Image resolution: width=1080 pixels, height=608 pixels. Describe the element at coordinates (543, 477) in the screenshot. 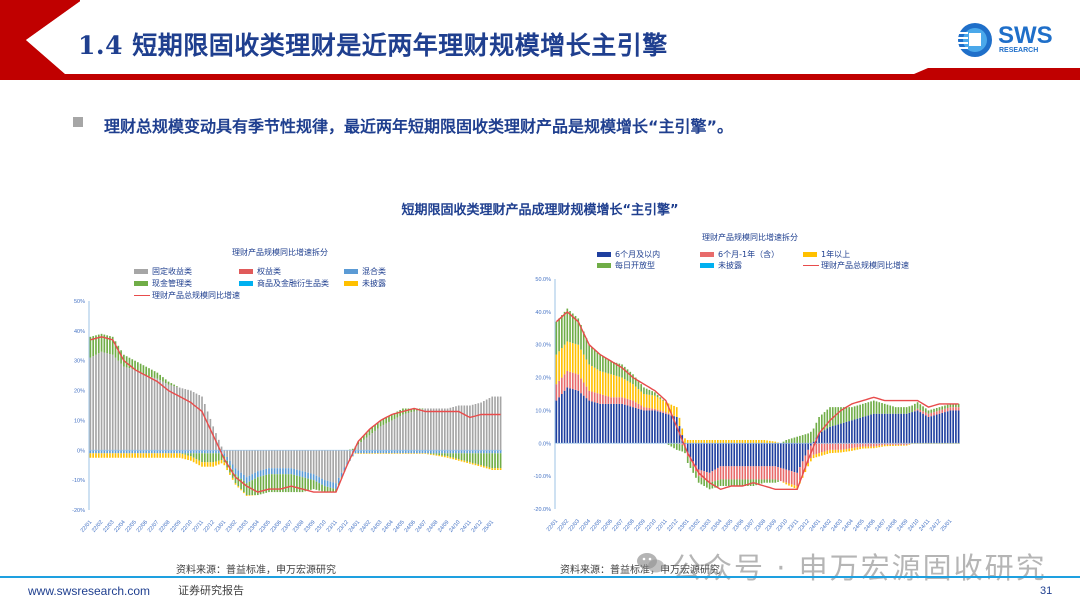

I see `svg-text: -10.0%` at that location.